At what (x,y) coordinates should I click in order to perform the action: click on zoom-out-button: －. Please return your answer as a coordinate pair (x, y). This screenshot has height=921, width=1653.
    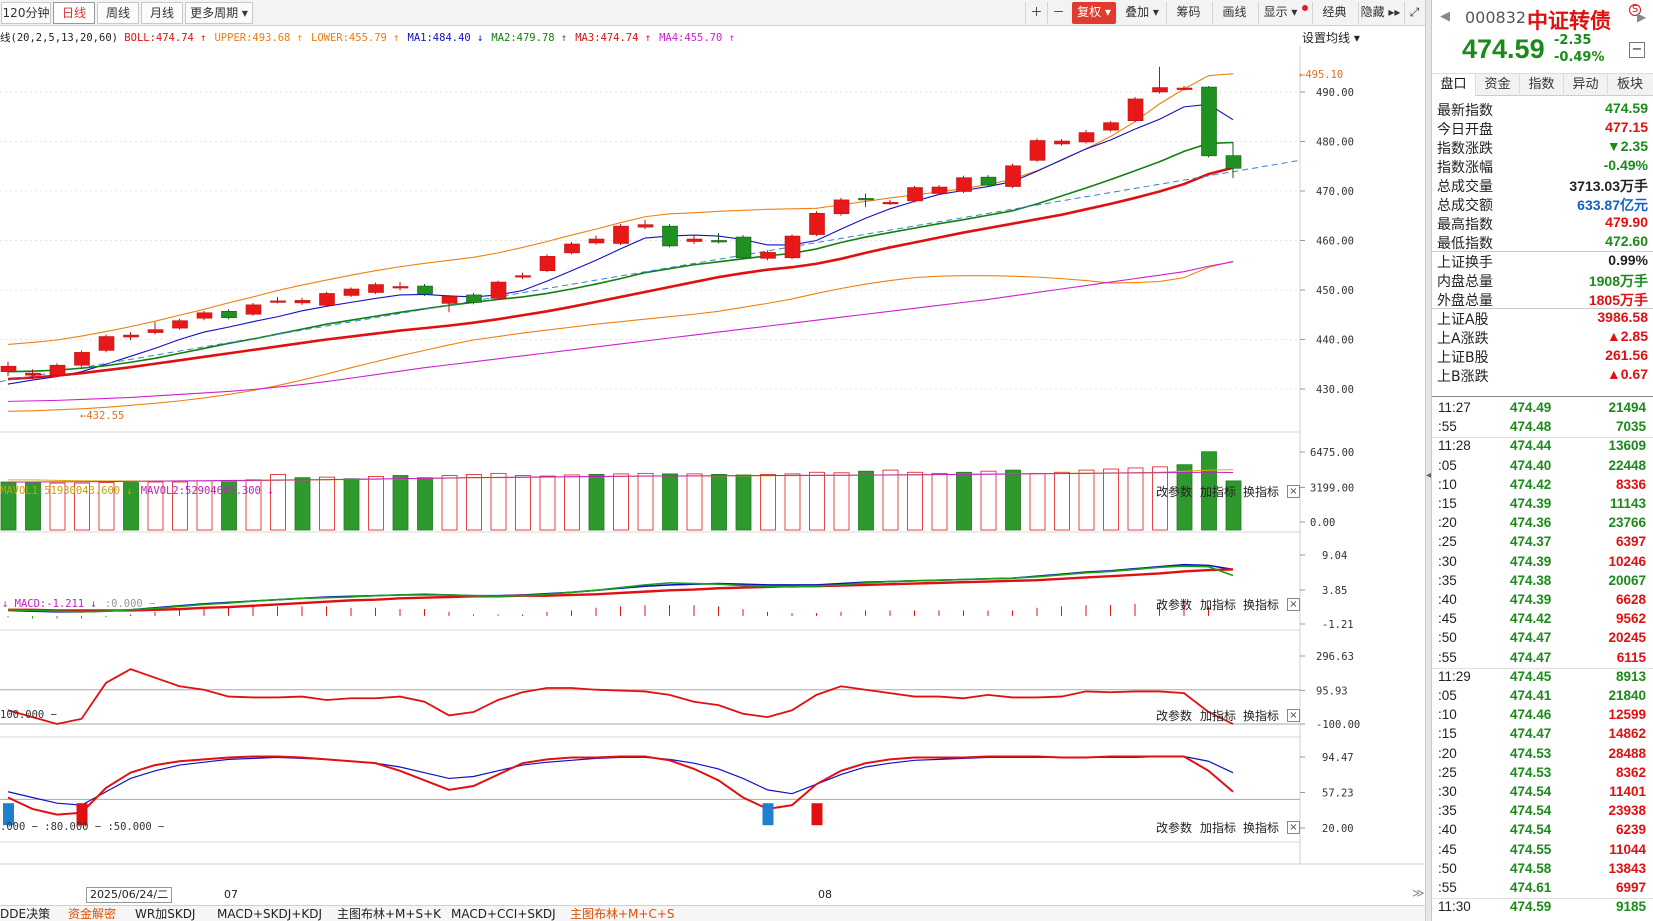
    Looking at the image, I should click on (1058, 13).